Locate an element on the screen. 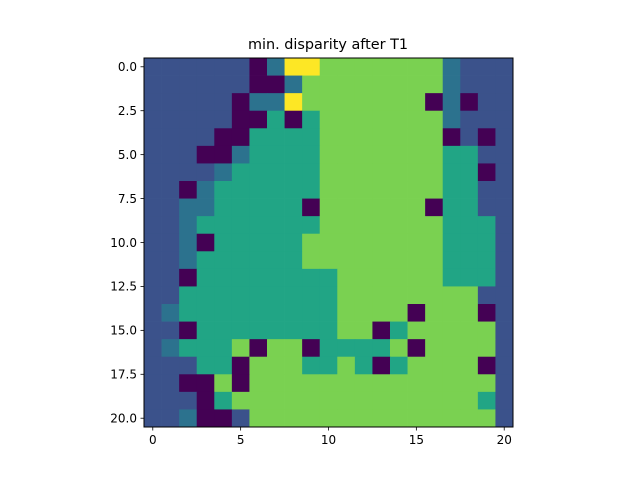 The height and width of the screenshot is (480, 640). x-axis: 0 5 10 15 20 is located at coordinates (330, 437).